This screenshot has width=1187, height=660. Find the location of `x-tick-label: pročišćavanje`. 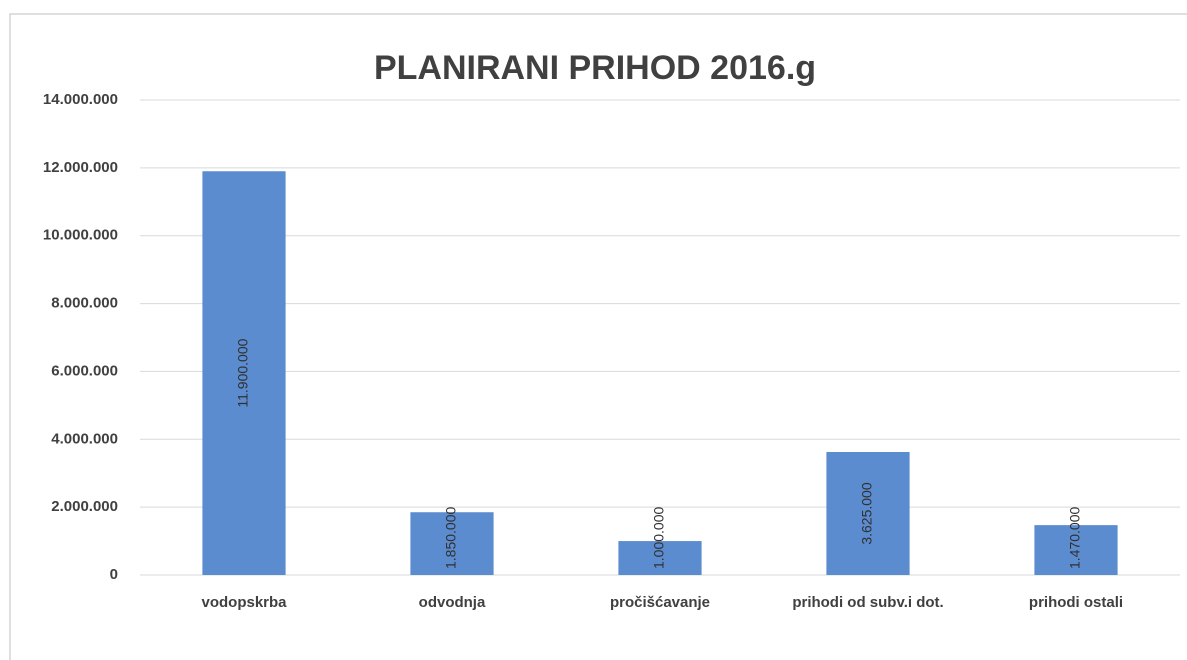

x-tick-label: pročišćavanje is located at coordinates (660, 602).